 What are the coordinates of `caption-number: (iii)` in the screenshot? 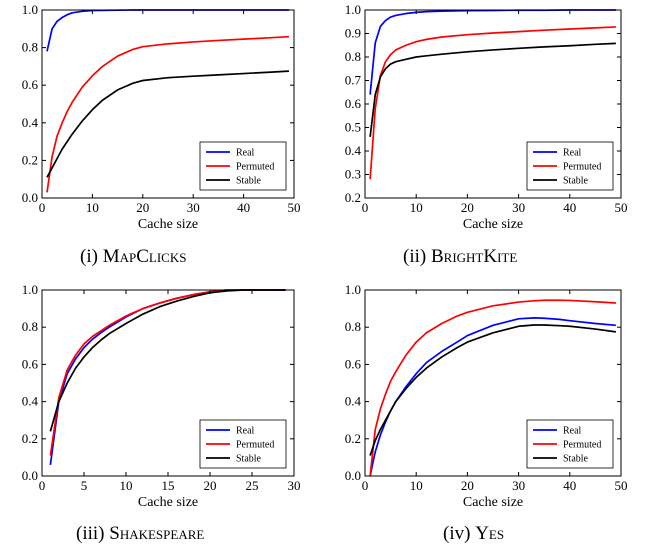 It's located at (90, 533).